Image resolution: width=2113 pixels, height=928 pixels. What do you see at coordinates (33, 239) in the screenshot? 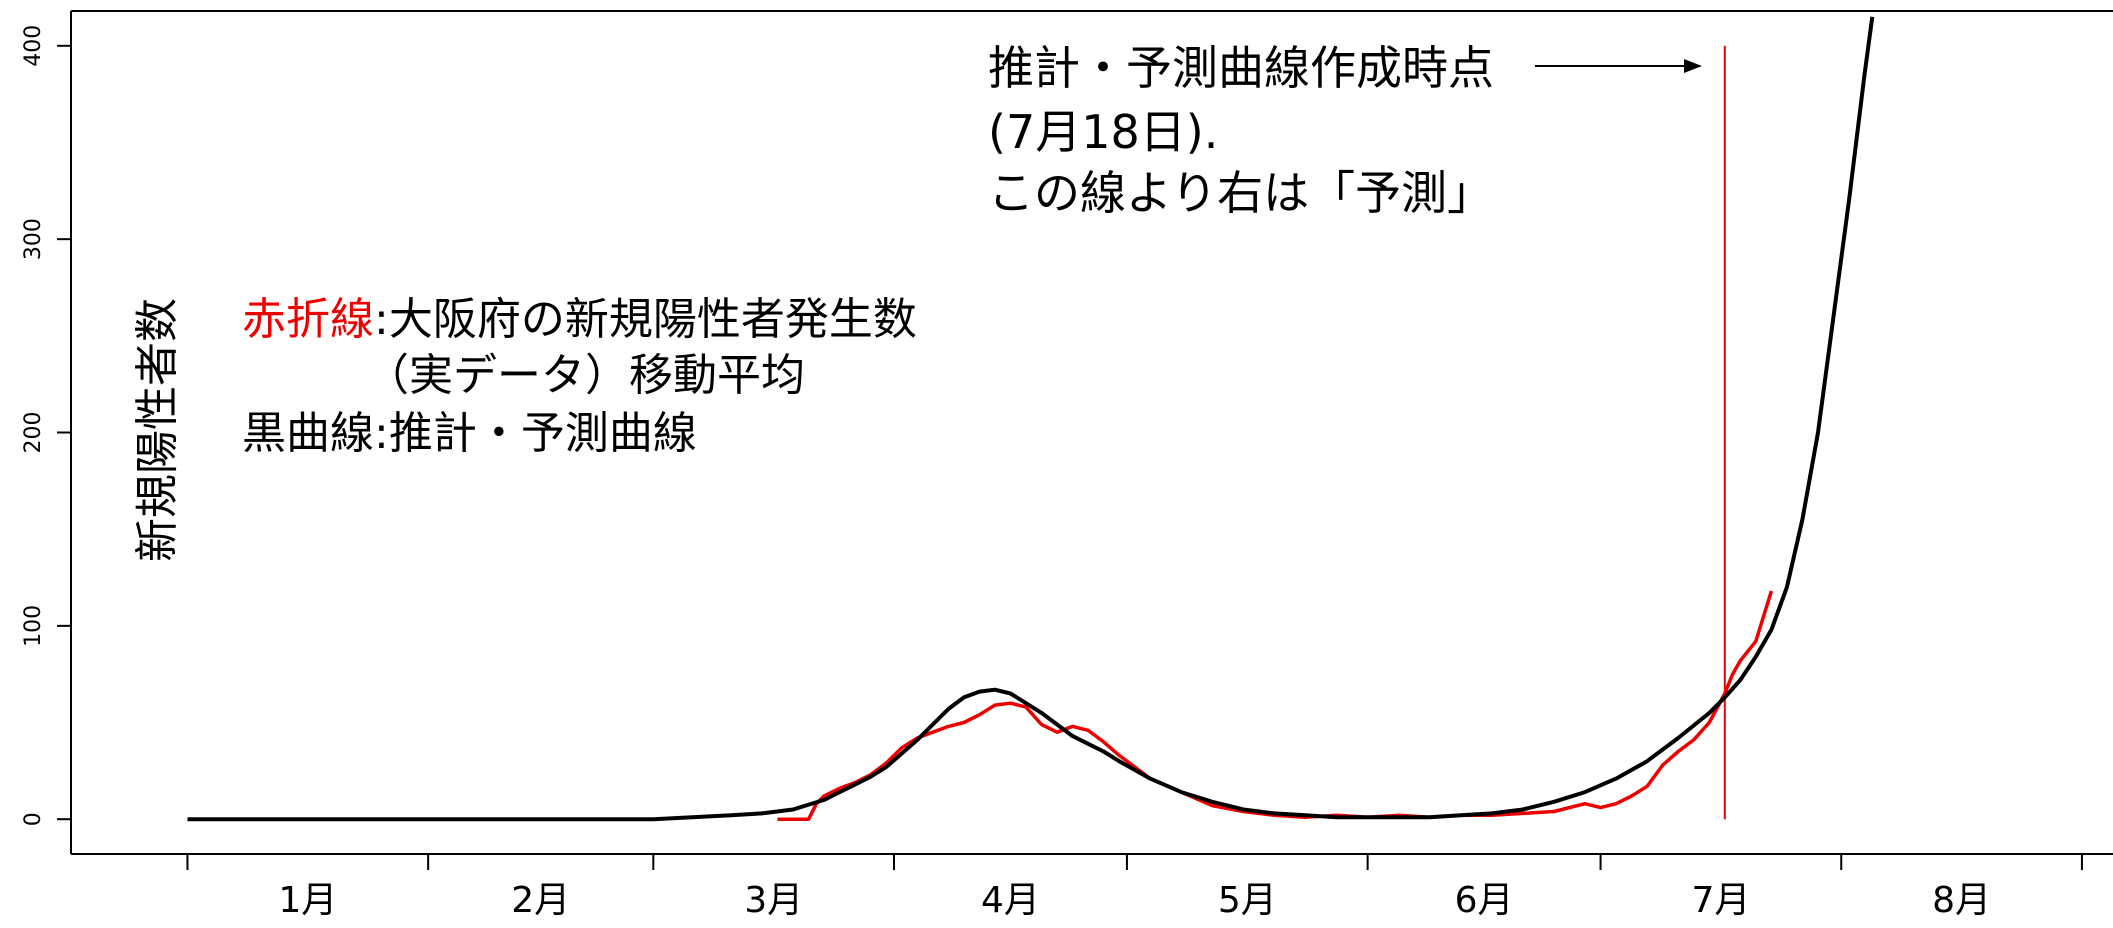
I see `y-tick-label: 300` at bounding box center [33, 239].